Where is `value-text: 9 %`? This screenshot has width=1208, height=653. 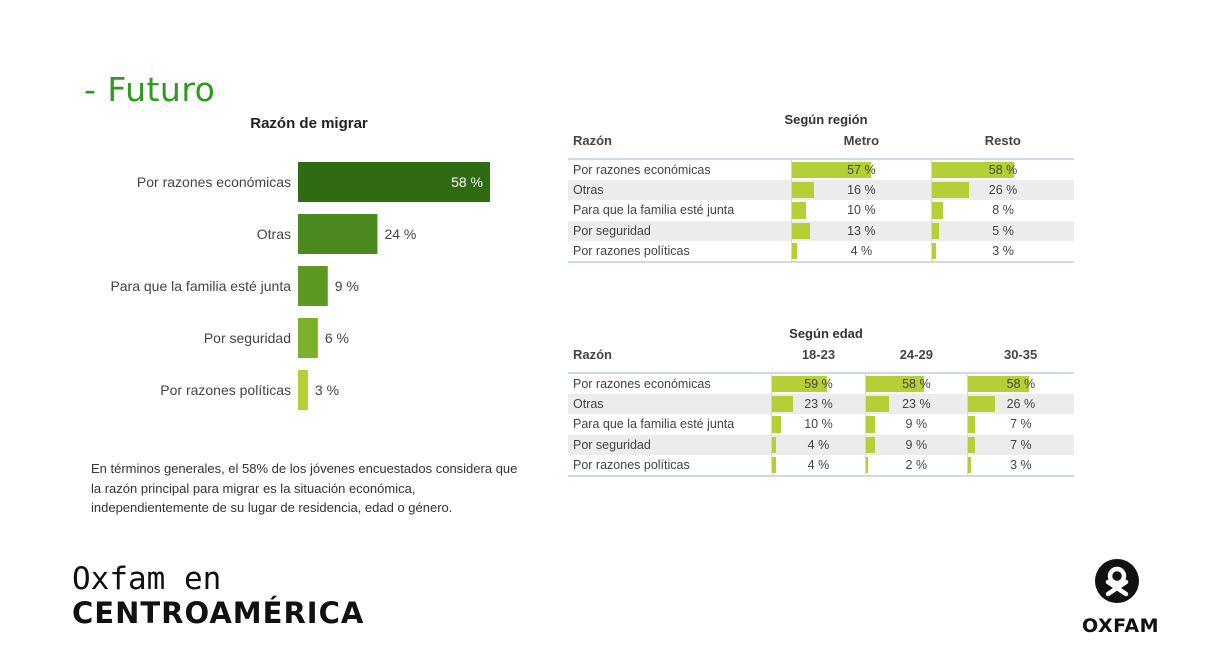
value-text: 9 % is located at coordinates (916, 424).